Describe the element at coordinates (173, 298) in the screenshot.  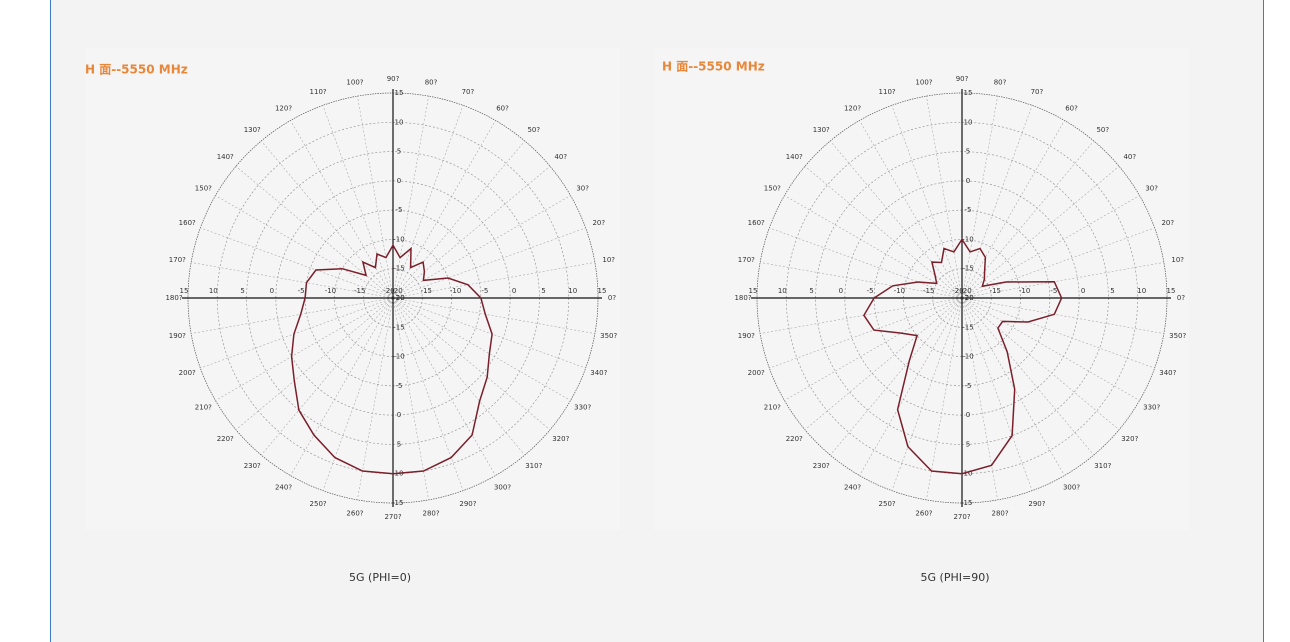
I see `angle-label: 180?` at that location.